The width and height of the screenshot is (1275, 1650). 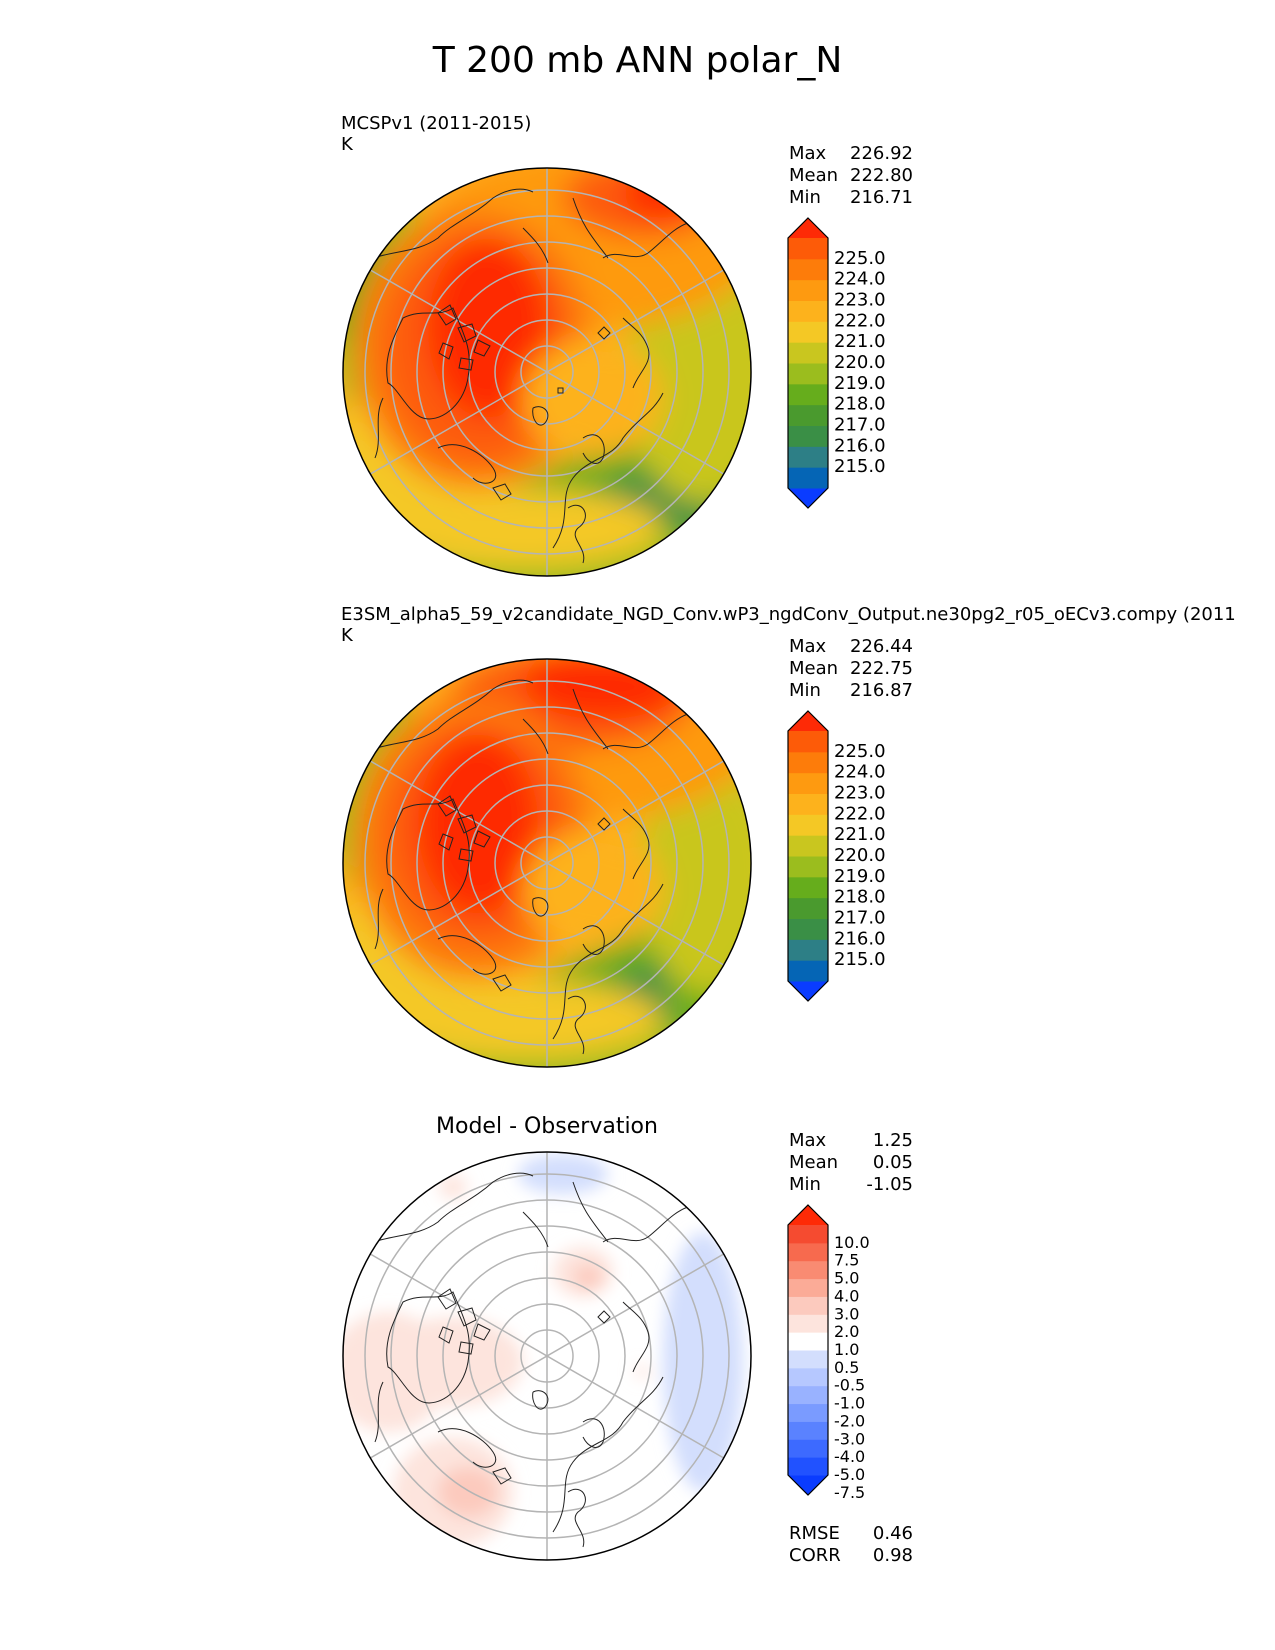 What do you see at coordinates (846, 1313) in the screenshot?
I see `colorbar-tick-label: 3.0` at bounding box center [846, 1313].